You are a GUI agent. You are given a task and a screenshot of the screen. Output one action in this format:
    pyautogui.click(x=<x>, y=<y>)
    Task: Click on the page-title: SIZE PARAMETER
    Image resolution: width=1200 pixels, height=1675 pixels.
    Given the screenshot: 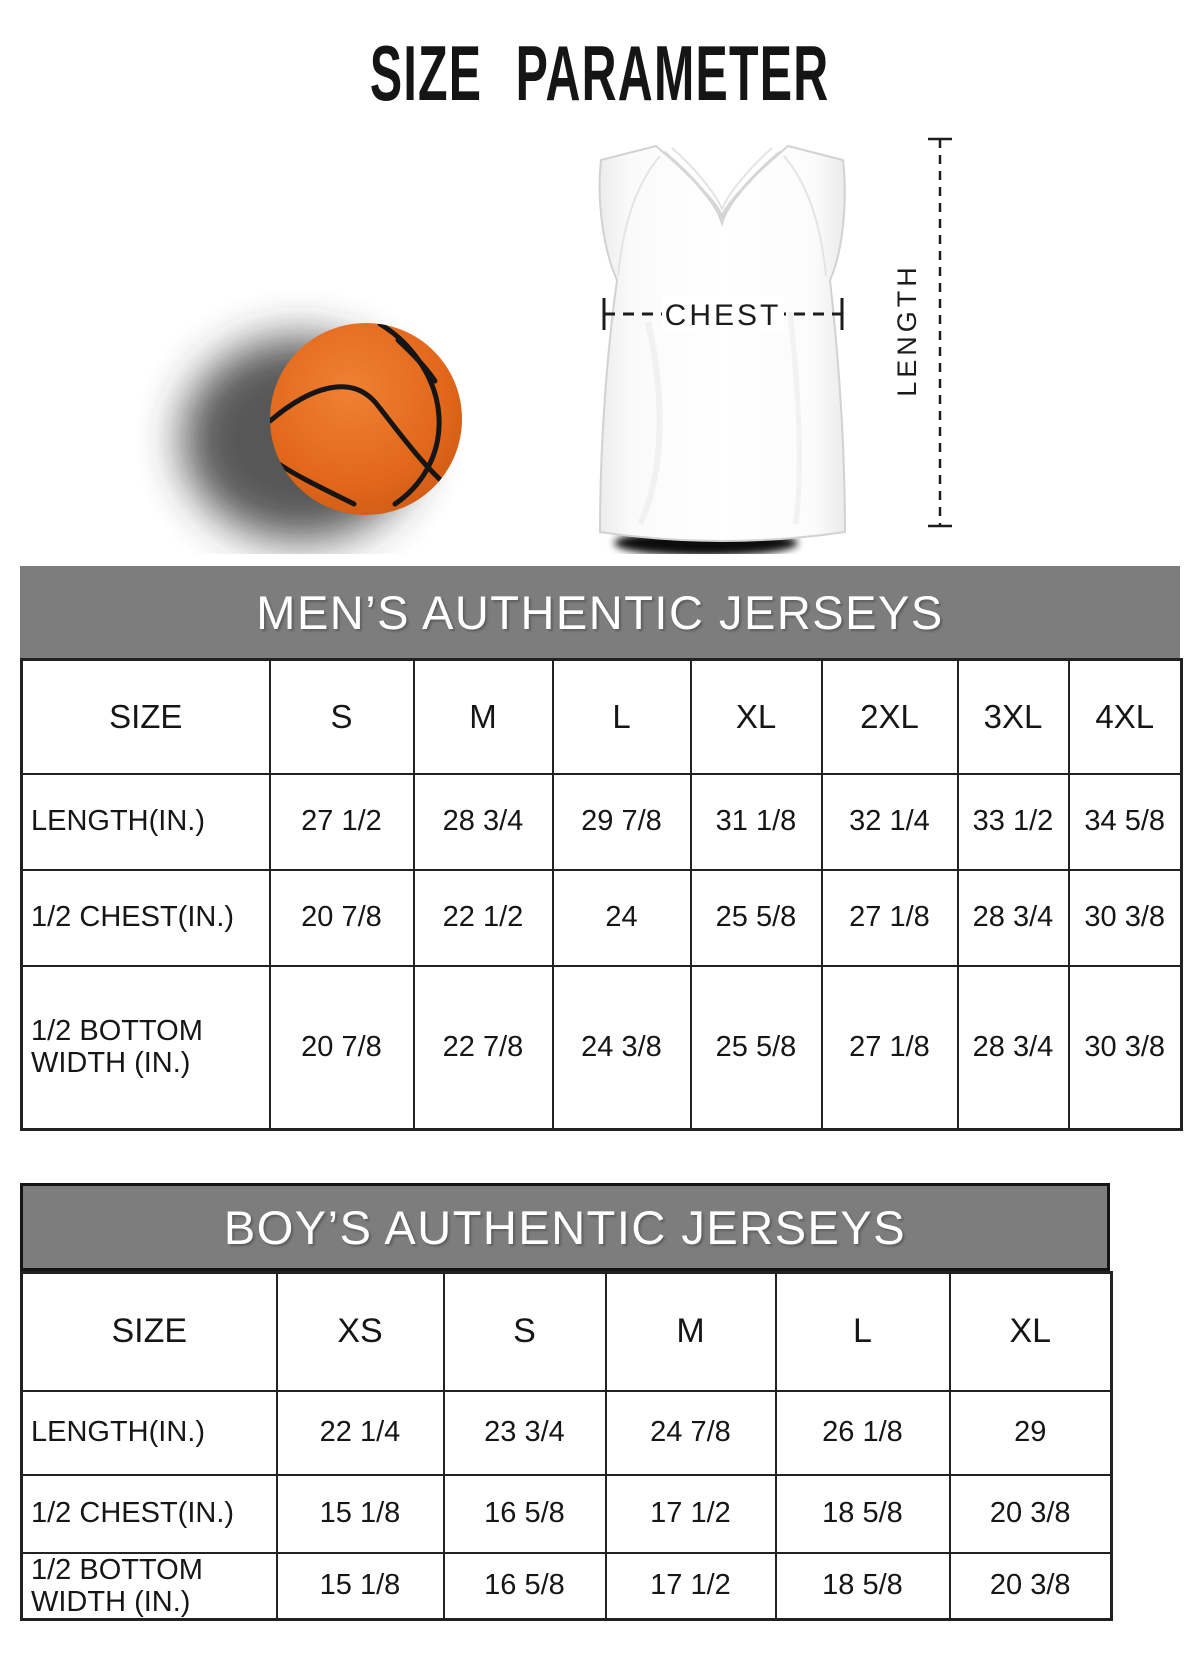 What is the action you would take?
    pyautogui.click(x=600, y=73)
    